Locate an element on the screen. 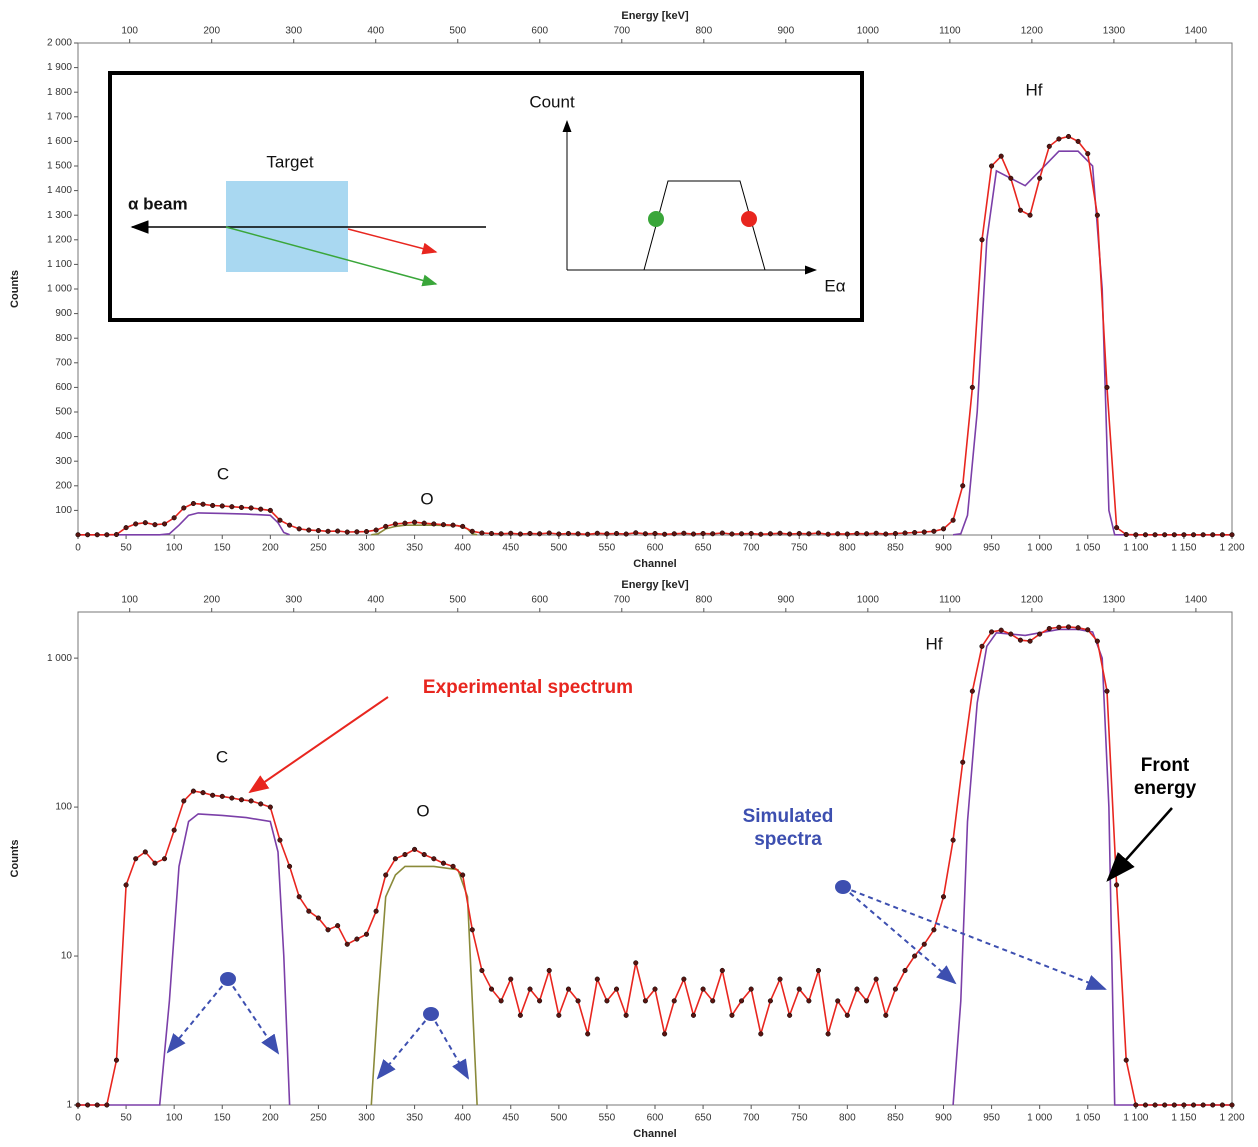 The width and height of the screenshot is (1258, 1147). y-tick-label: 500 is located at coordinates (63, 412).